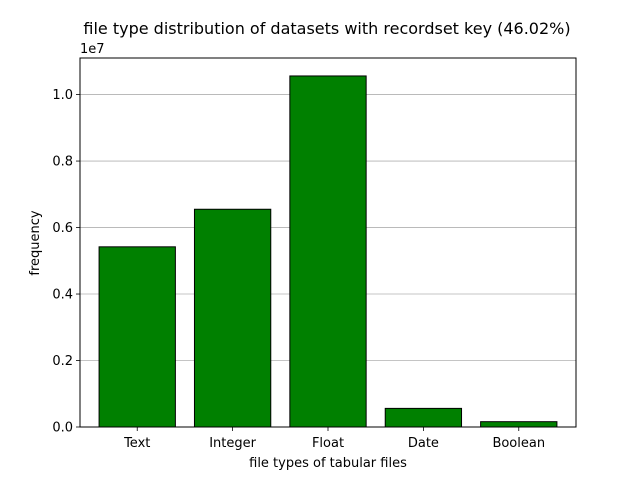 The height and width of the screenshot is (484, 640). What do you see at coordinates (519, 424) in the screenshot?
I see `bar-boolean` at bounding box center [519, 424].